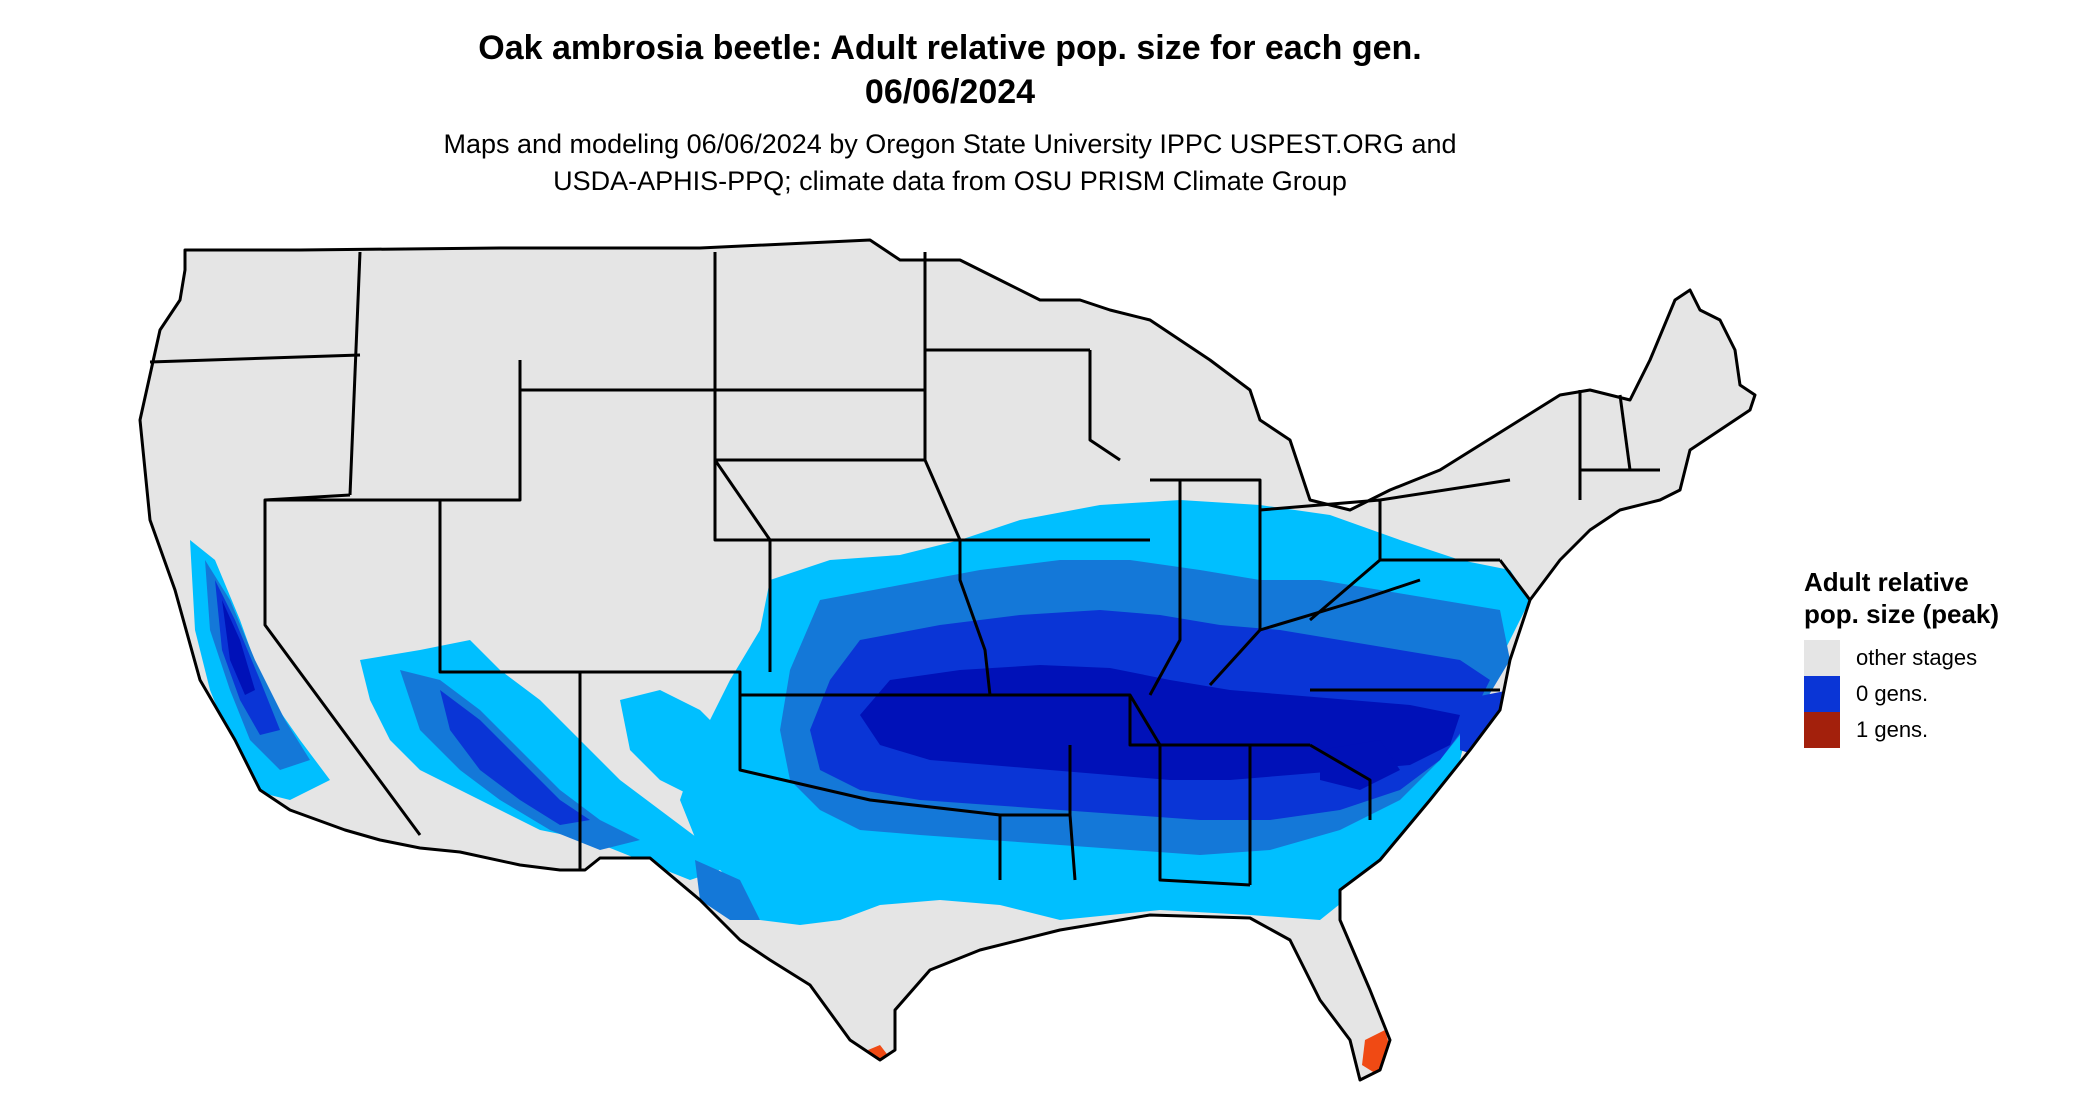 This screenshot has height=1116, width=2100. Describe the element at coordinates (1822, 658) in the screenshot. I see `legend-swatch-other-stages` at that location.